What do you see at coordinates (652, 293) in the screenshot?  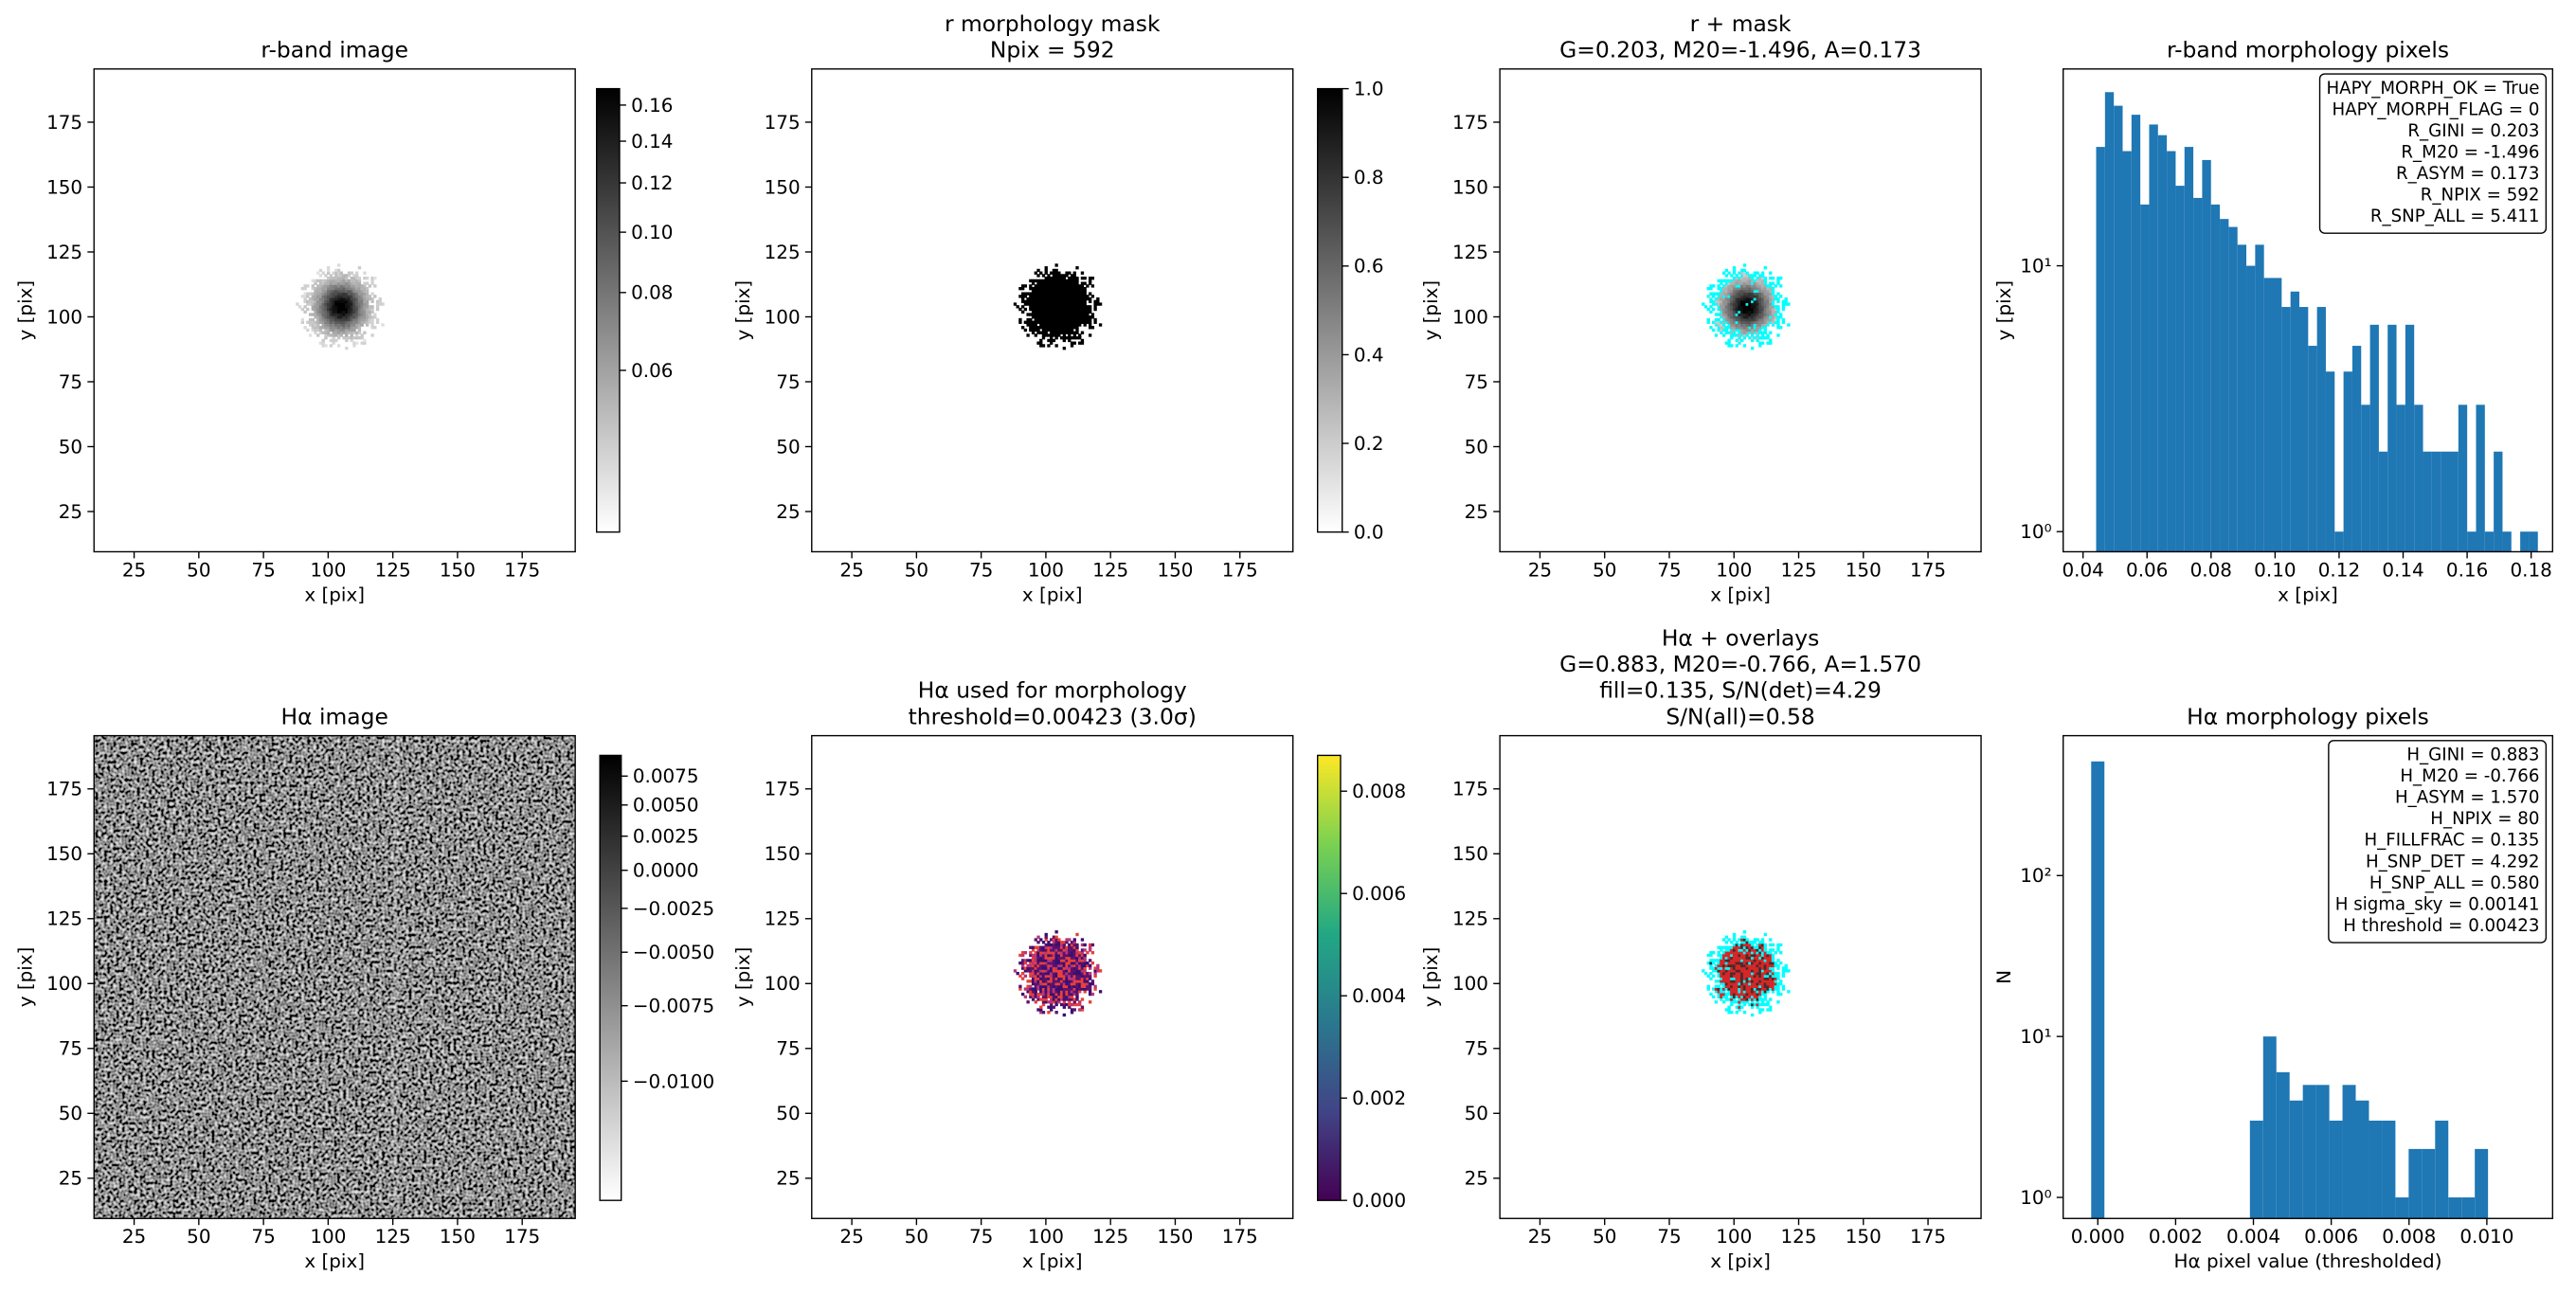 I see `colorbar-tick-label: 0.08` at bounding box center [652, 293].